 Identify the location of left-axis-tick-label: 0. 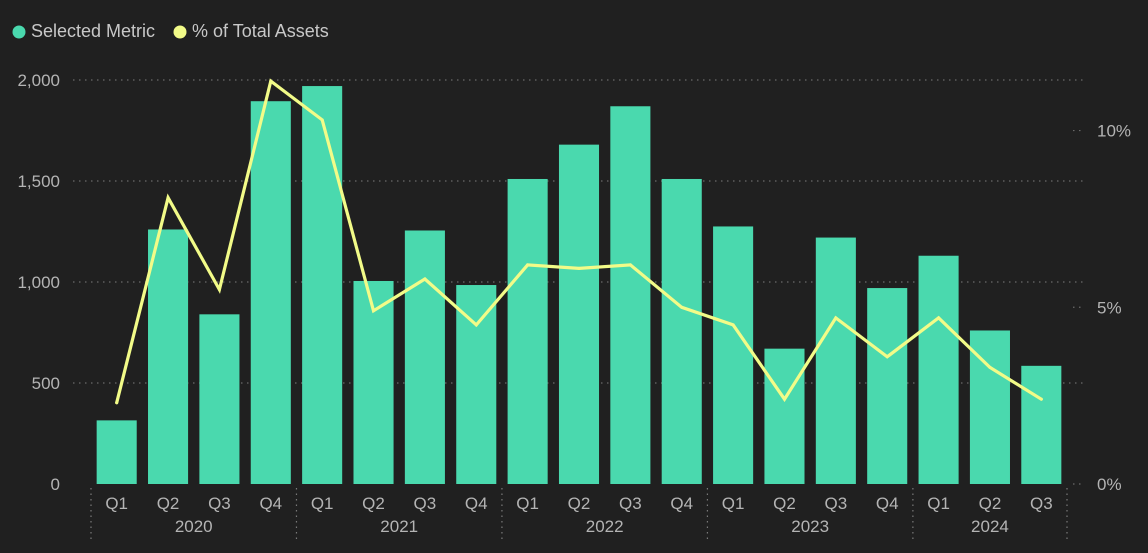
(55, 484).